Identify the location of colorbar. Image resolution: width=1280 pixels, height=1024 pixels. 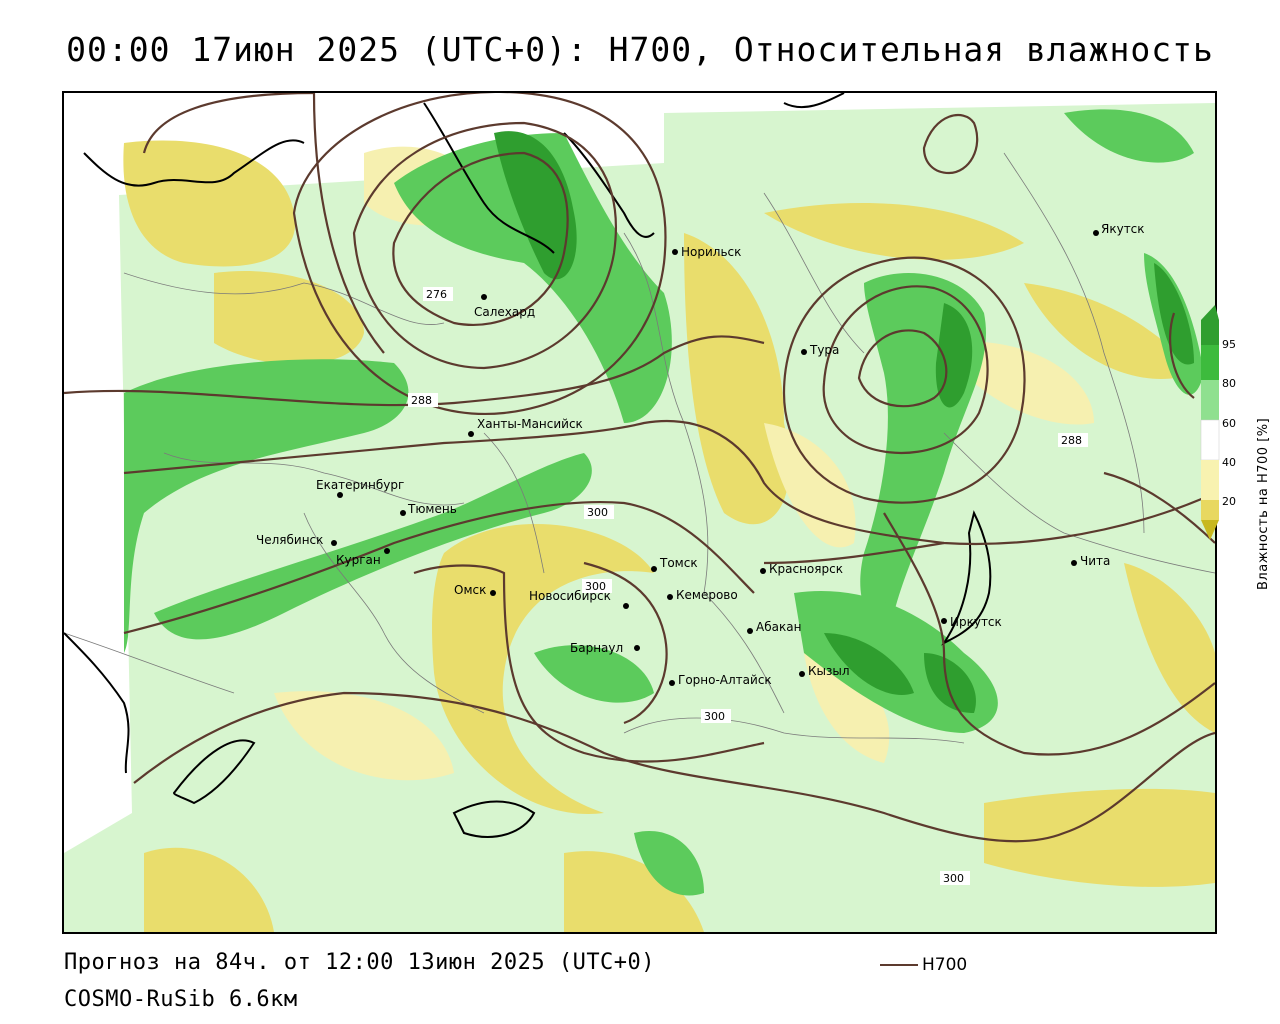
(1210, 422).